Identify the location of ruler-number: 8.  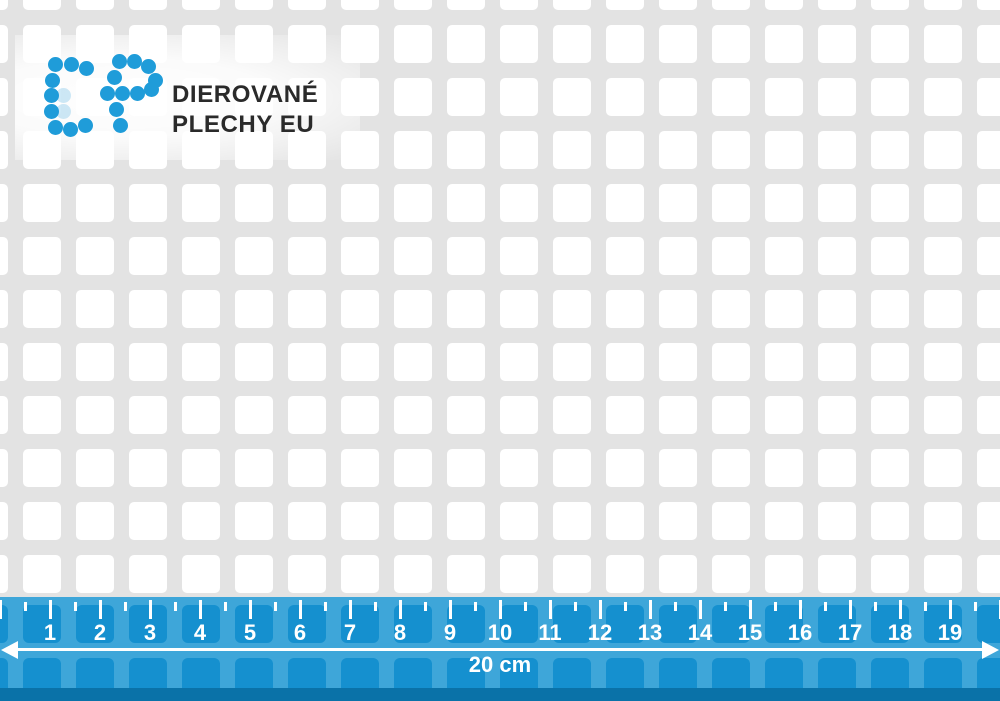
(400, 632).